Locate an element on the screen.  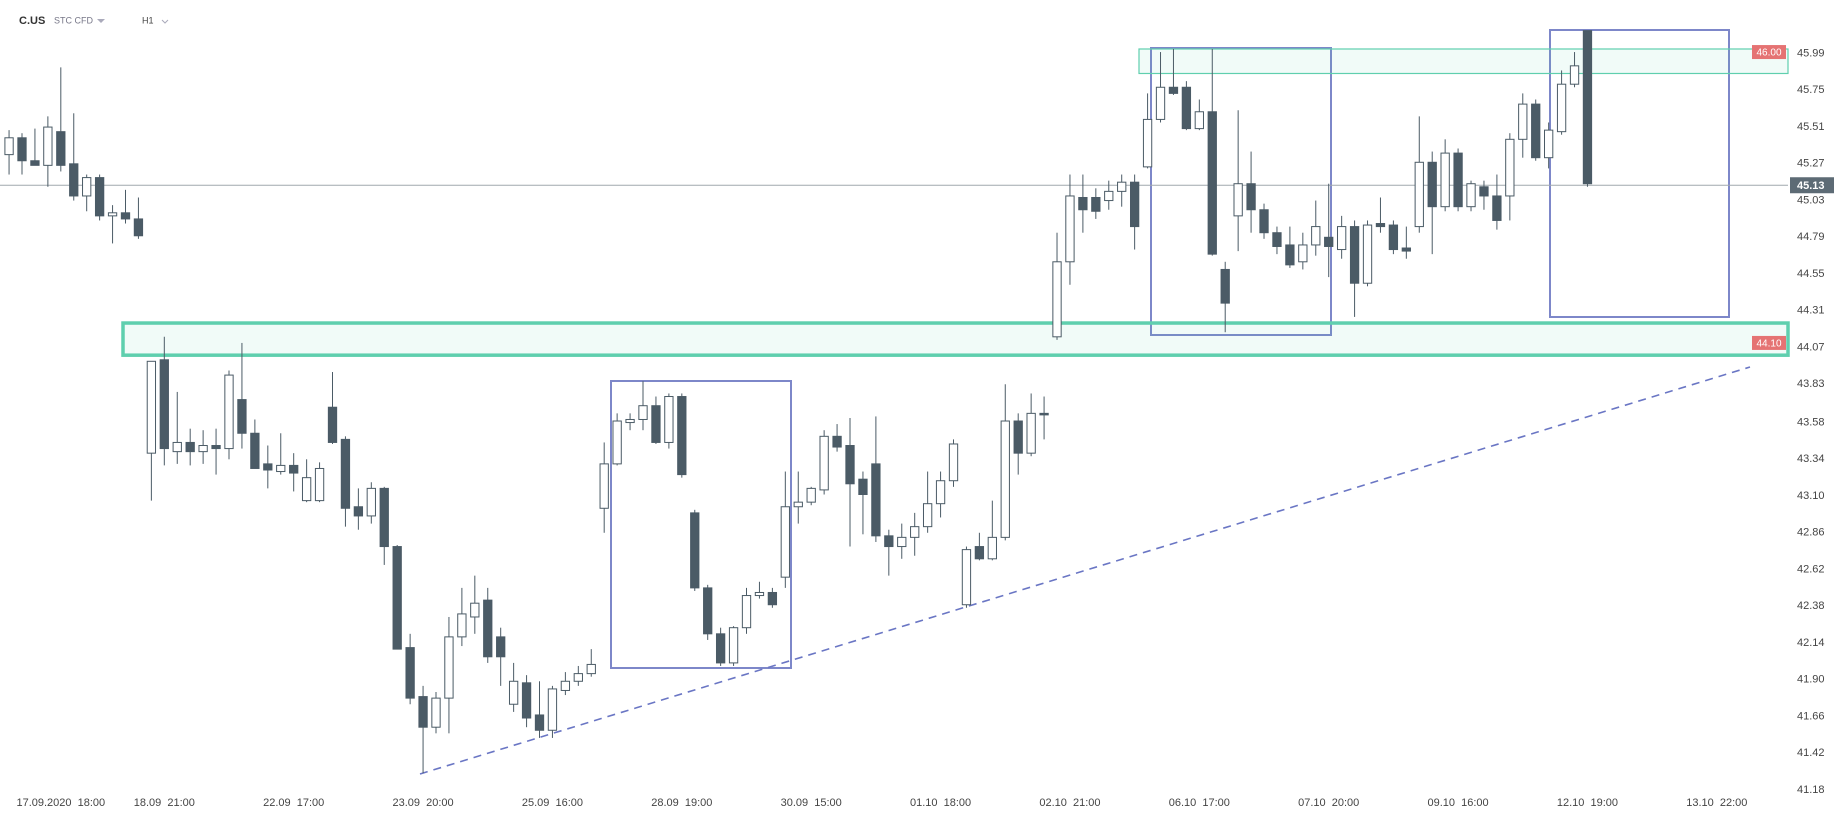
y-tick-label: 41.42 is located at coordinates (1811, 753).